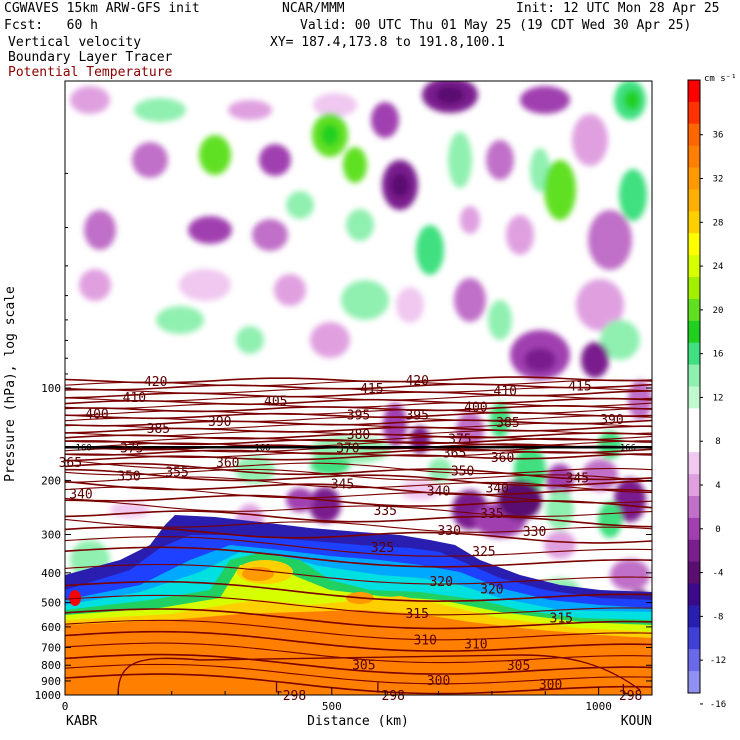 This screenshot has width=740, height=740. I want to click on colorbar-tick-label: 28, so click(718, 223).